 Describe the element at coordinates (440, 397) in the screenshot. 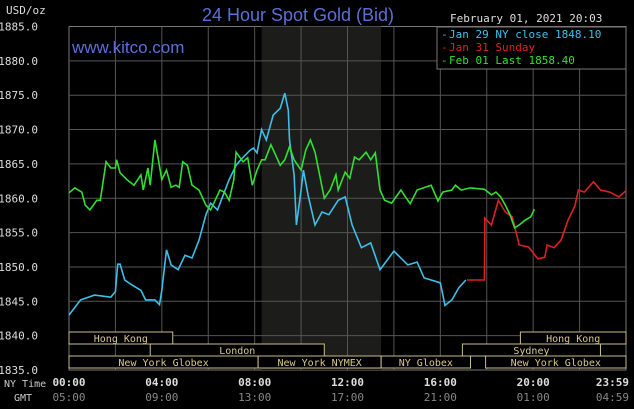

I see `x-tick-label-gmt: 21:00` at that location.